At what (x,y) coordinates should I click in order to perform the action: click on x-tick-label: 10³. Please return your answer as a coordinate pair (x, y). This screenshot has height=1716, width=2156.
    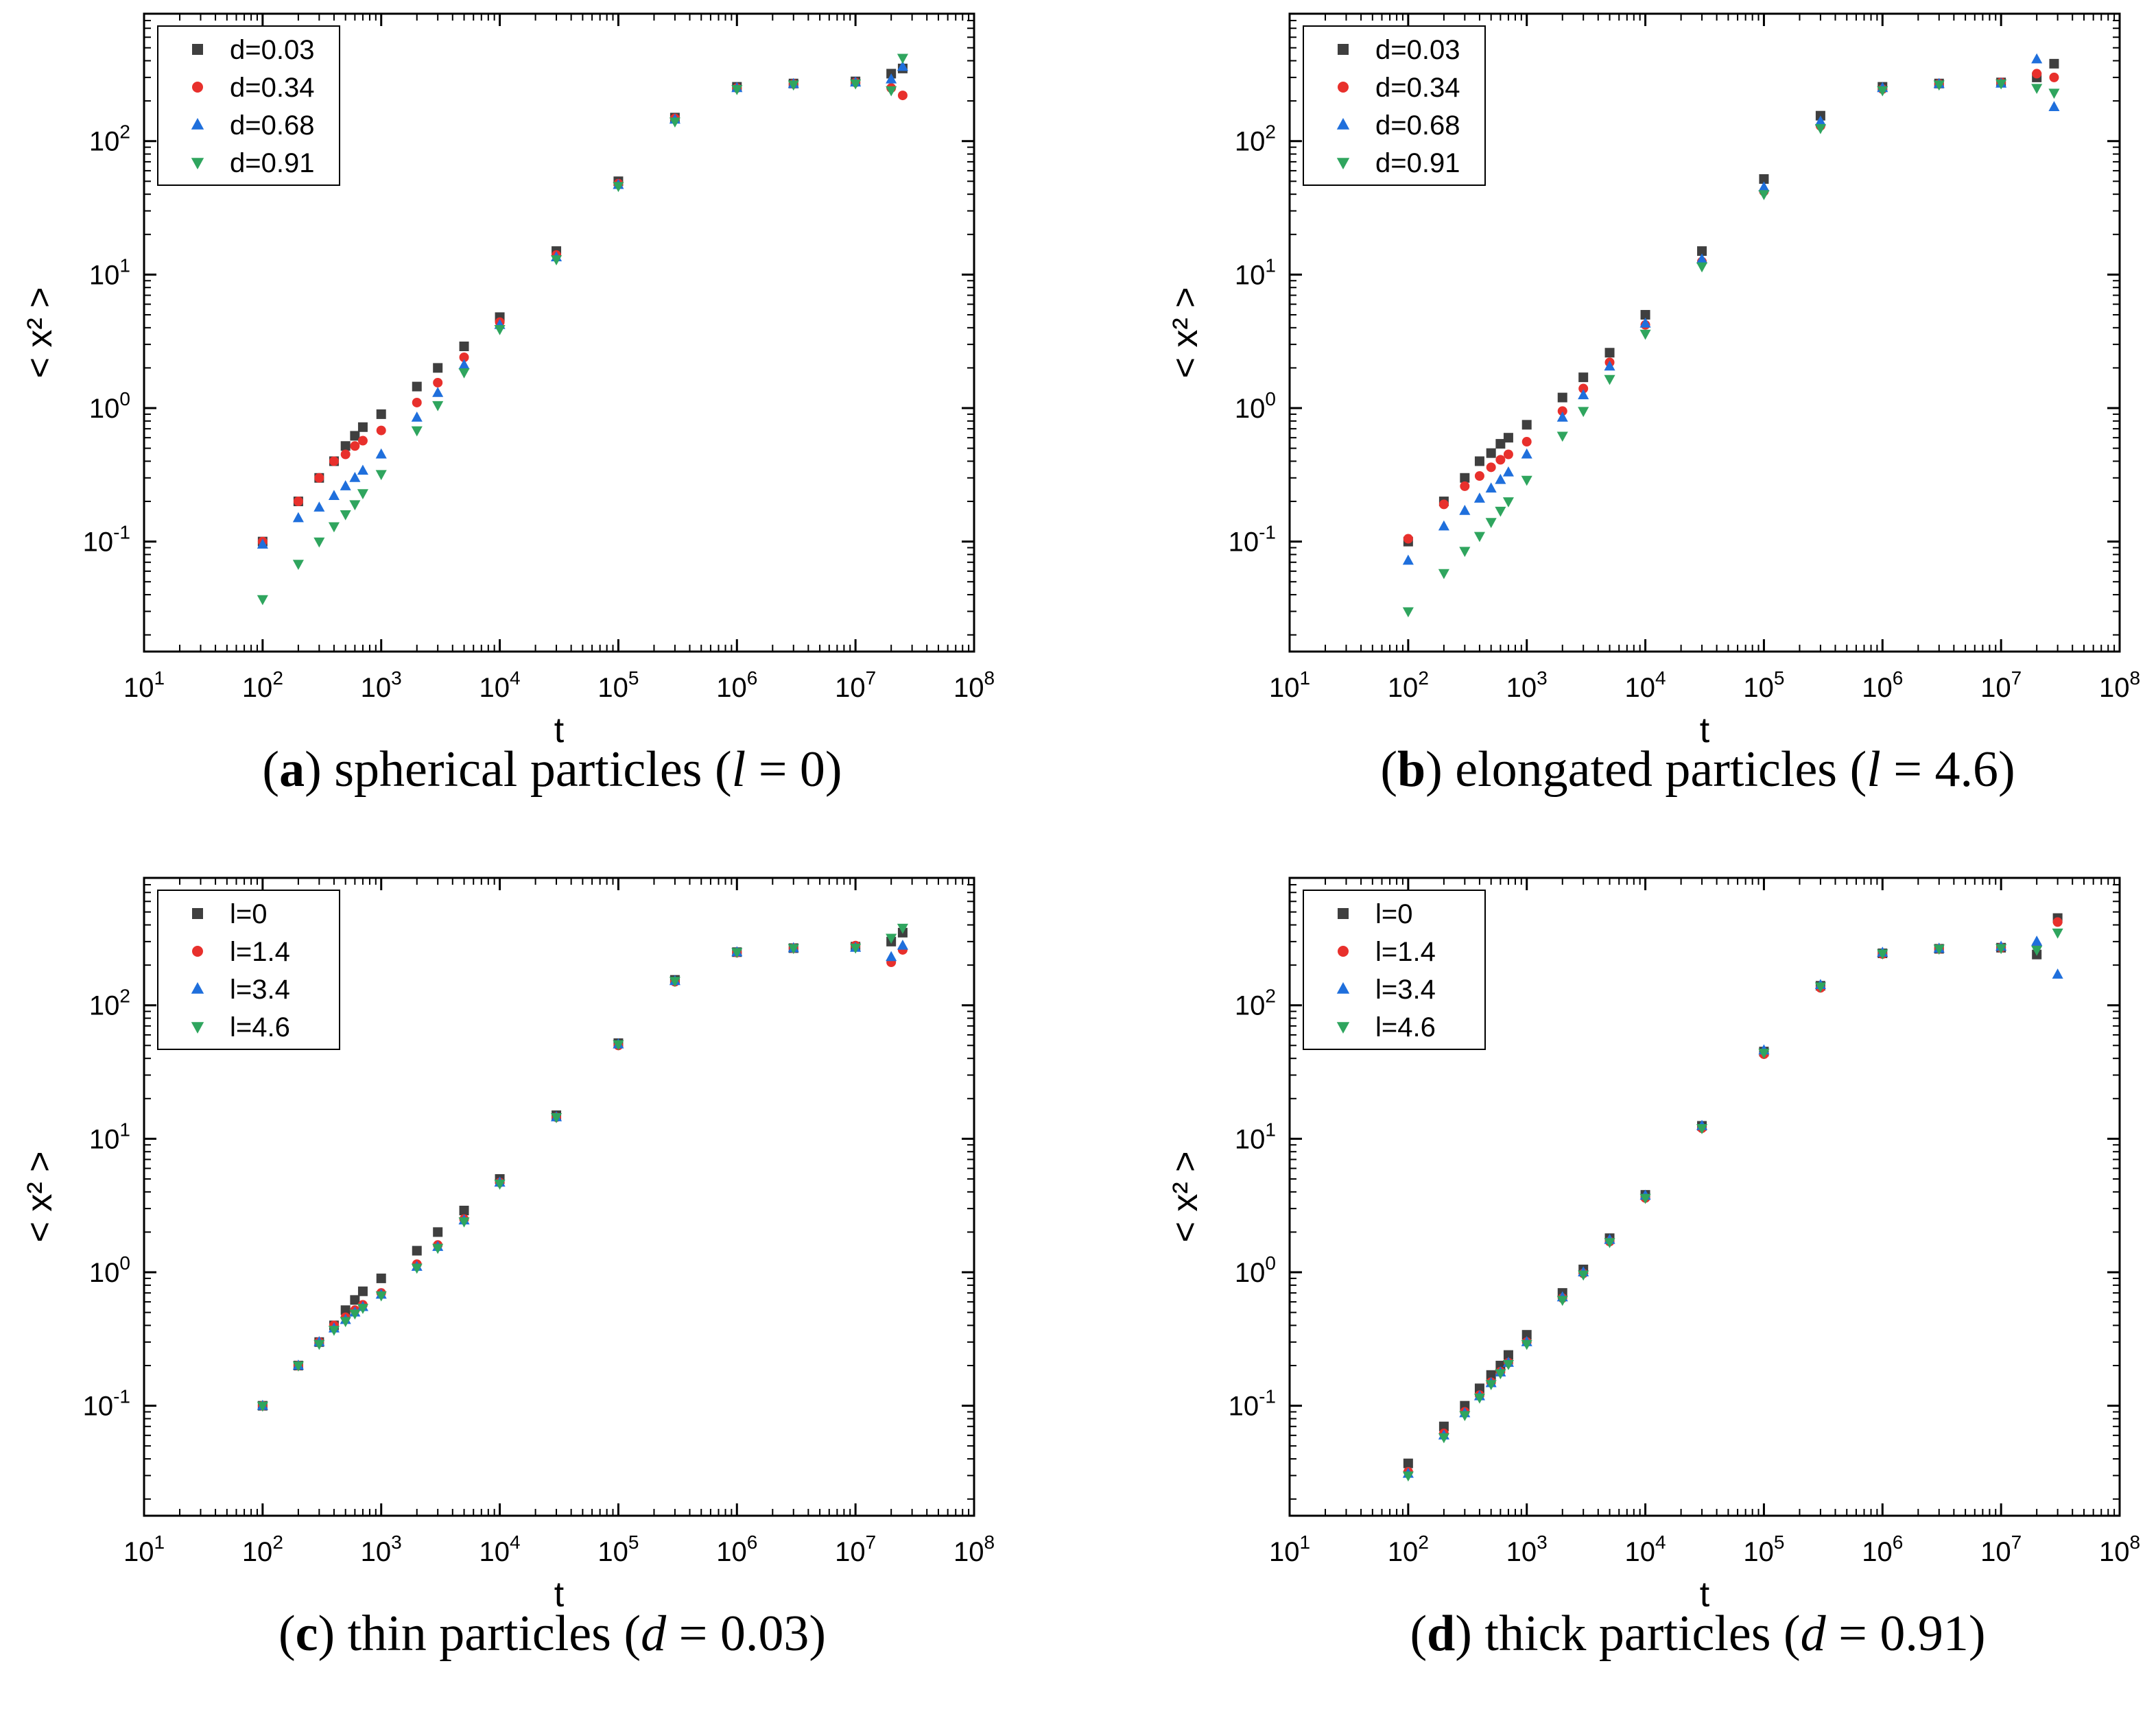
    Looking at the image, I should click on (381, 1550).